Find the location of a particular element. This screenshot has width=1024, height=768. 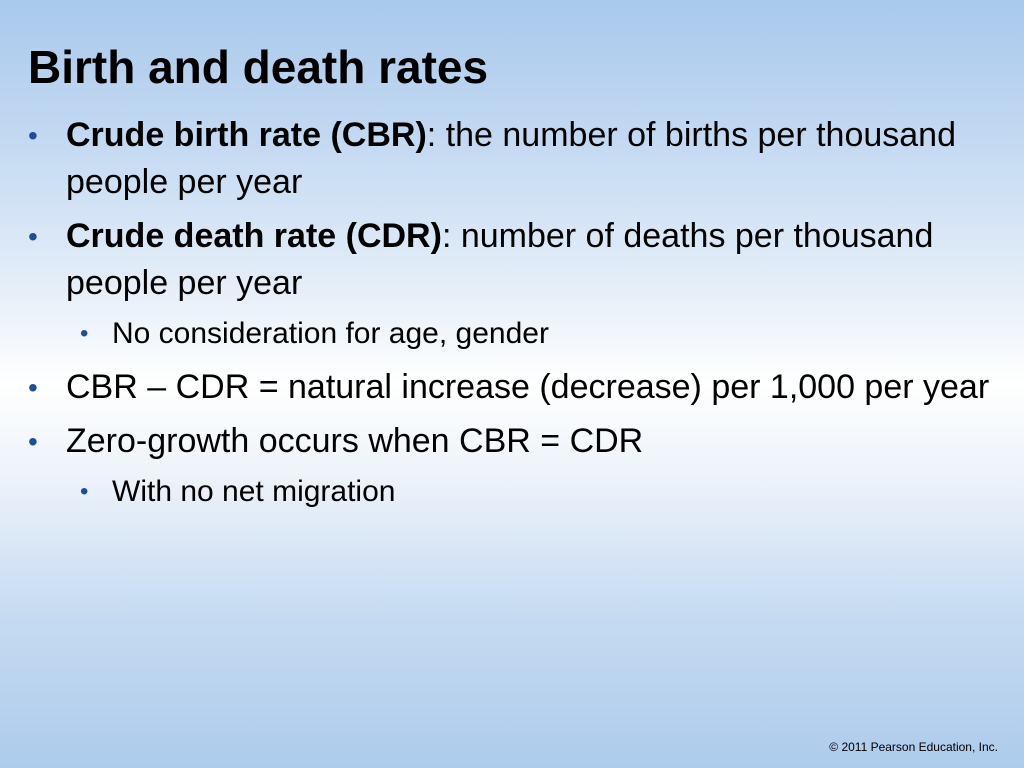

slide-title: Birth and death rates is located at coordinates (258, 67).